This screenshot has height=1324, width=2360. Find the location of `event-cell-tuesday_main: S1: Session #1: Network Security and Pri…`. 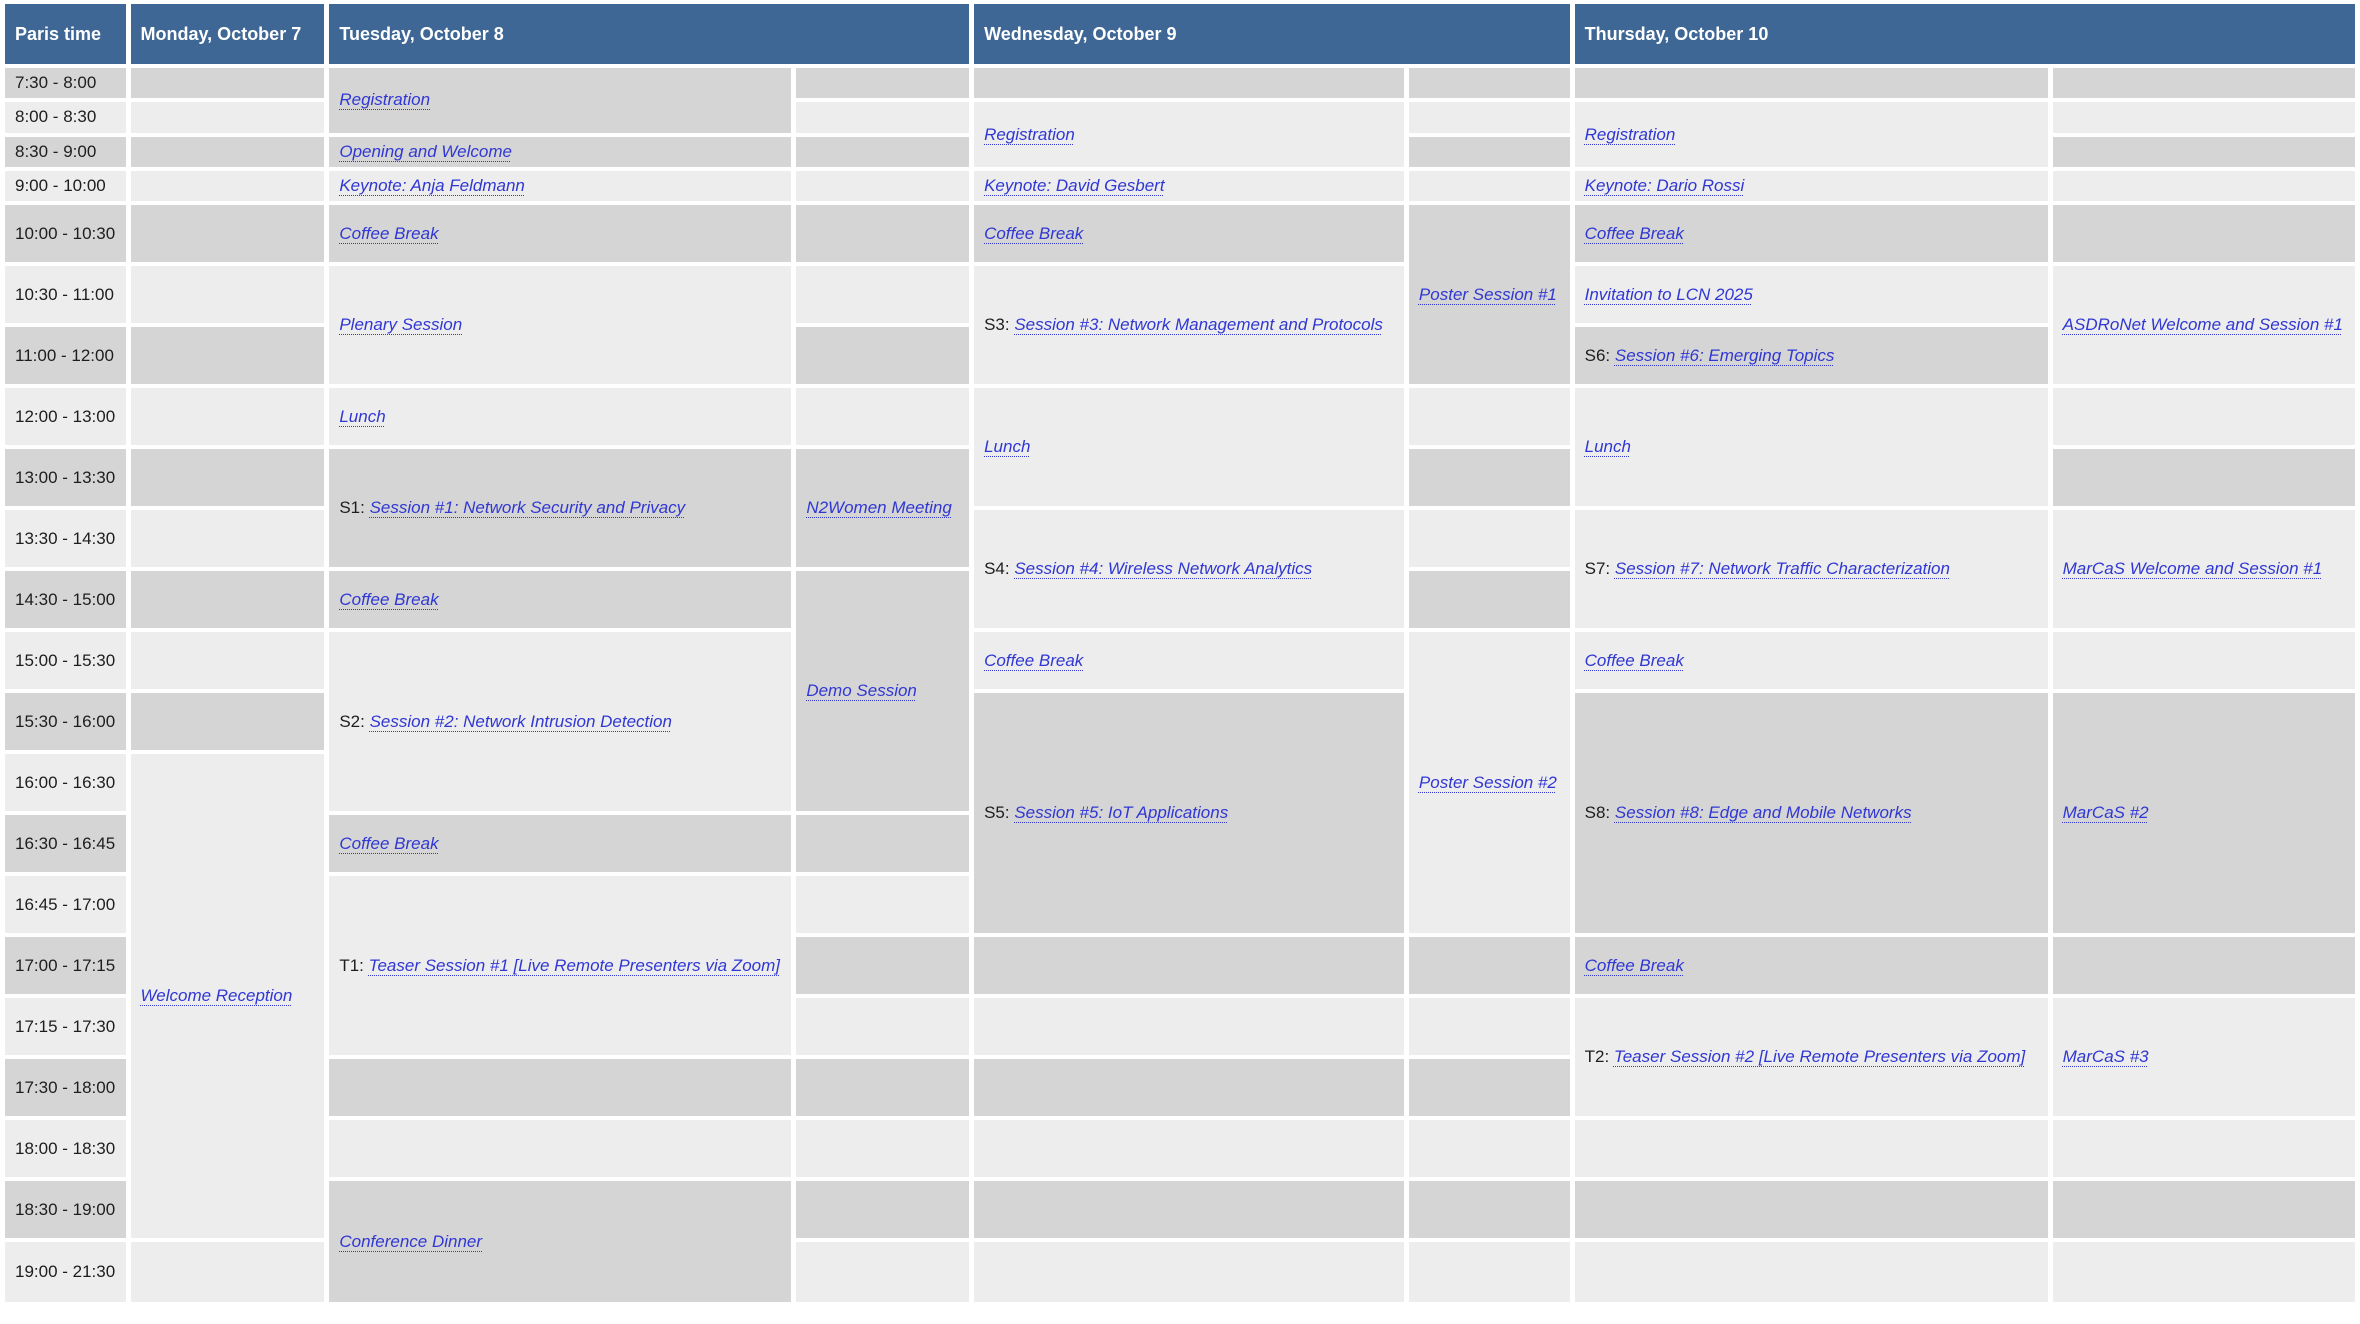

event-cell-tuesday_main: S1: Session #1: Network Security and Pri… is located at coordinates (560, 508).